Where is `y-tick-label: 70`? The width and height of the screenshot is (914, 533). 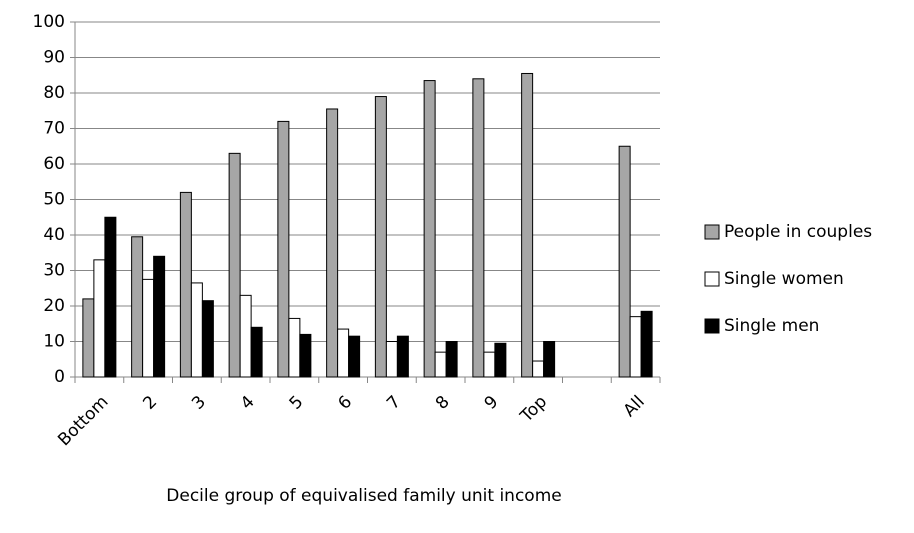
y-tick-label: 70 is located at coordinates (54, 129).